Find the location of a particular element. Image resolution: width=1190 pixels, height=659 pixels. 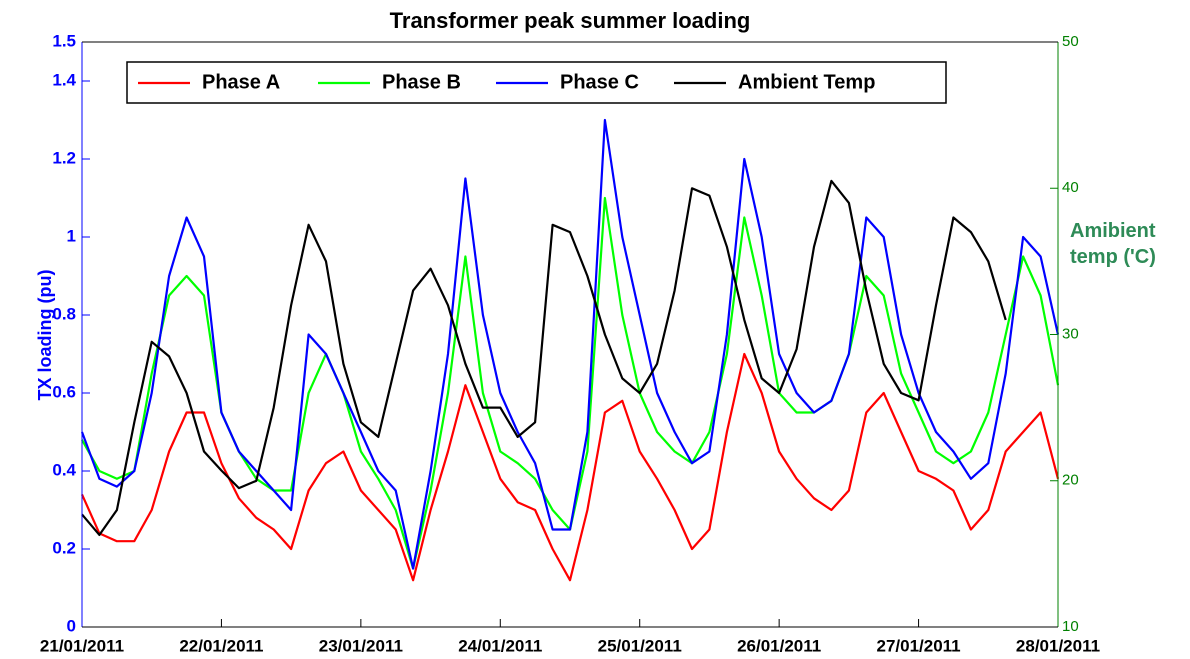

y-axis-label: TX loading (pu) is located at coordinates (45, 335).